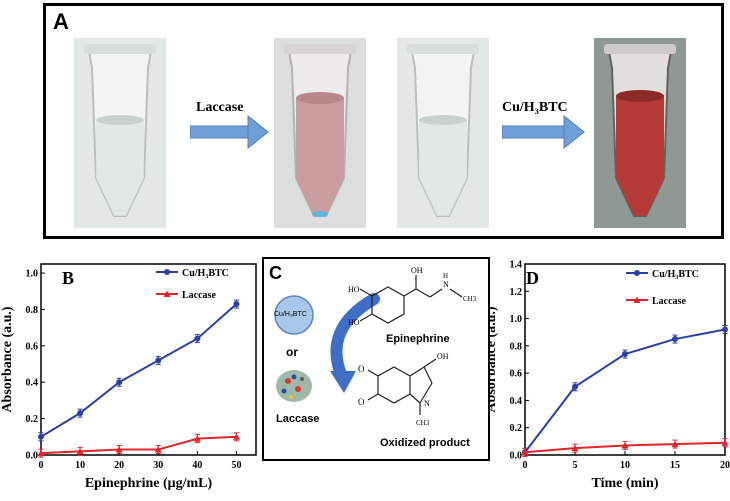 The width and height of the screenshot is (730, 501). I want to click on tube-pink-image, so click(320, 133).